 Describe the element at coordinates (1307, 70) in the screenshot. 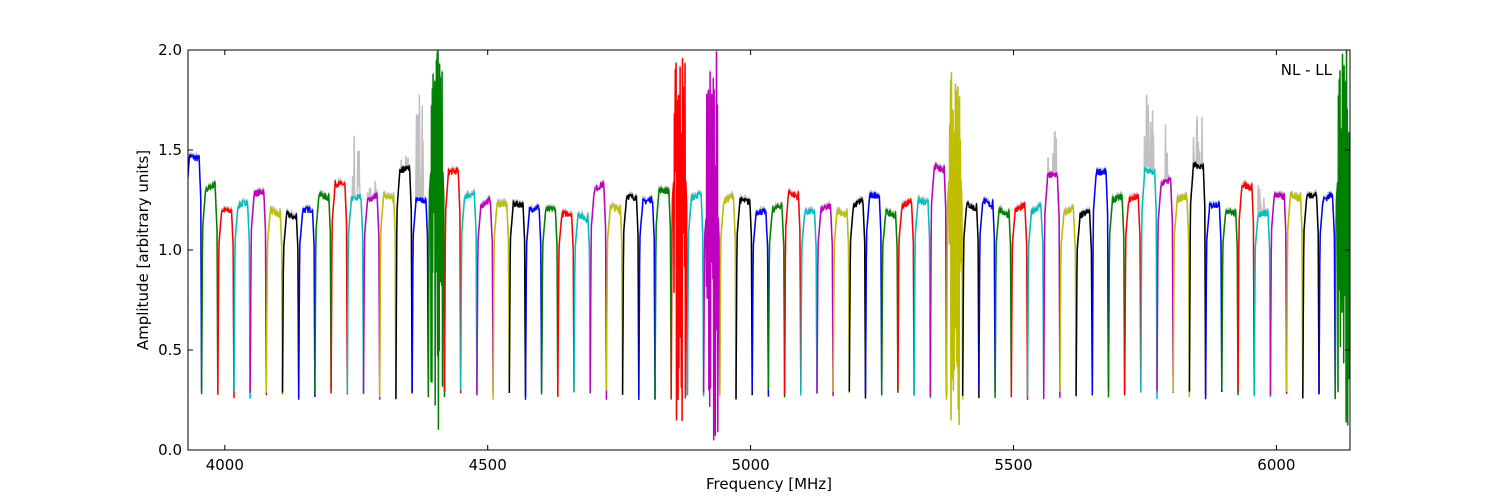

I see `chart-annotation: NL - LL` at that location.